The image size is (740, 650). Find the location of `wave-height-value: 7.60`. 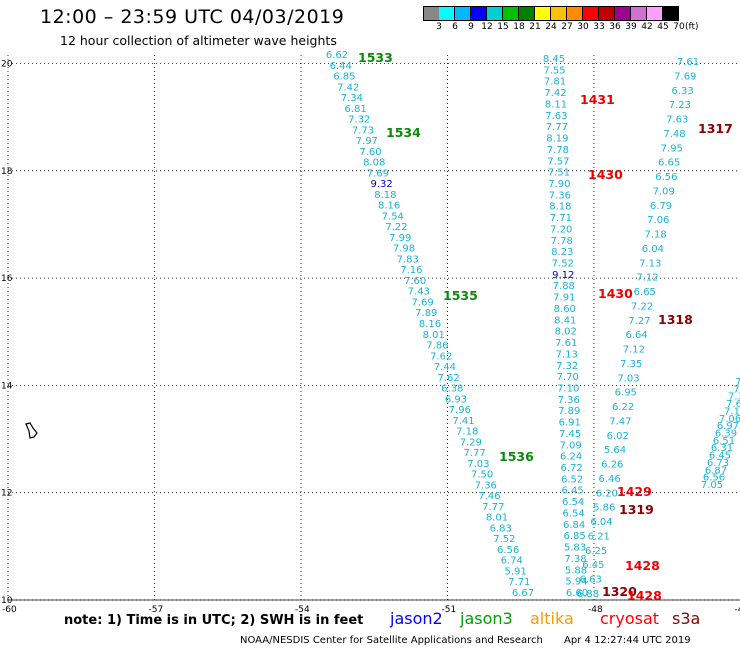

wave-height-value: 7.60 is located at coordinates (370, 152).